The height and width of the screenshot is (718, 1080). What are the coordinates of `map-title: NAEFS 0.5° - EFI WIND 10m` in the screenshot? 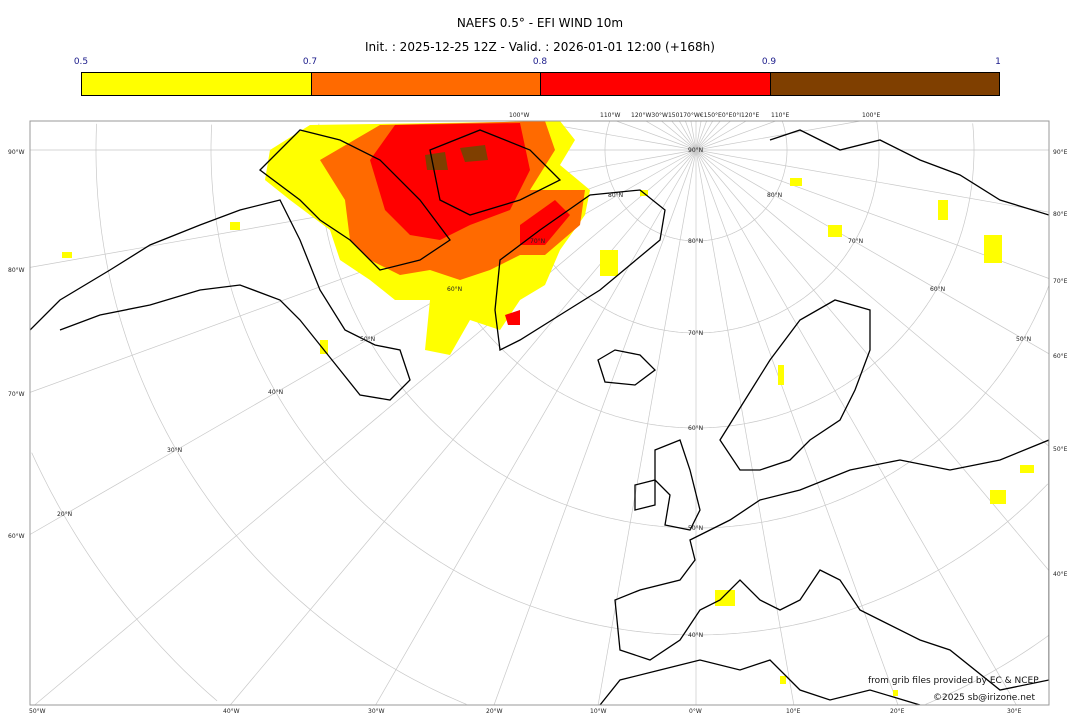 It's located at (540, 23).